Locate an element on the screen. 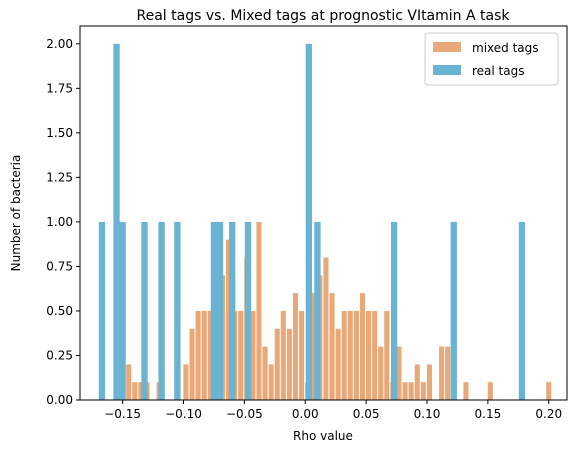  x-tick-label: 0.00 is located at coordinates (305, 414).